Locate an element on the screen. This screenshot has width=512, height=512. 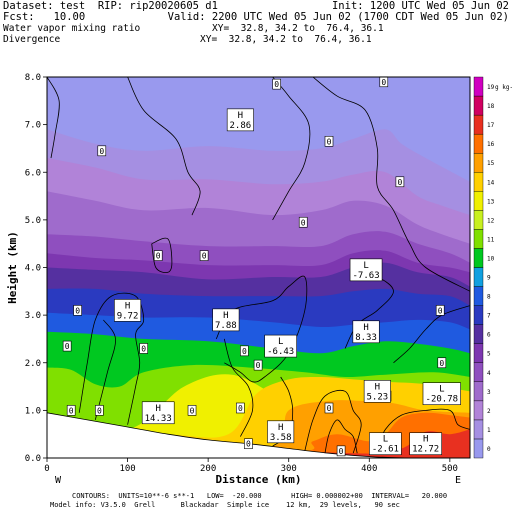
colorbar-label-14: 14 is located at coordinates (491, 182).